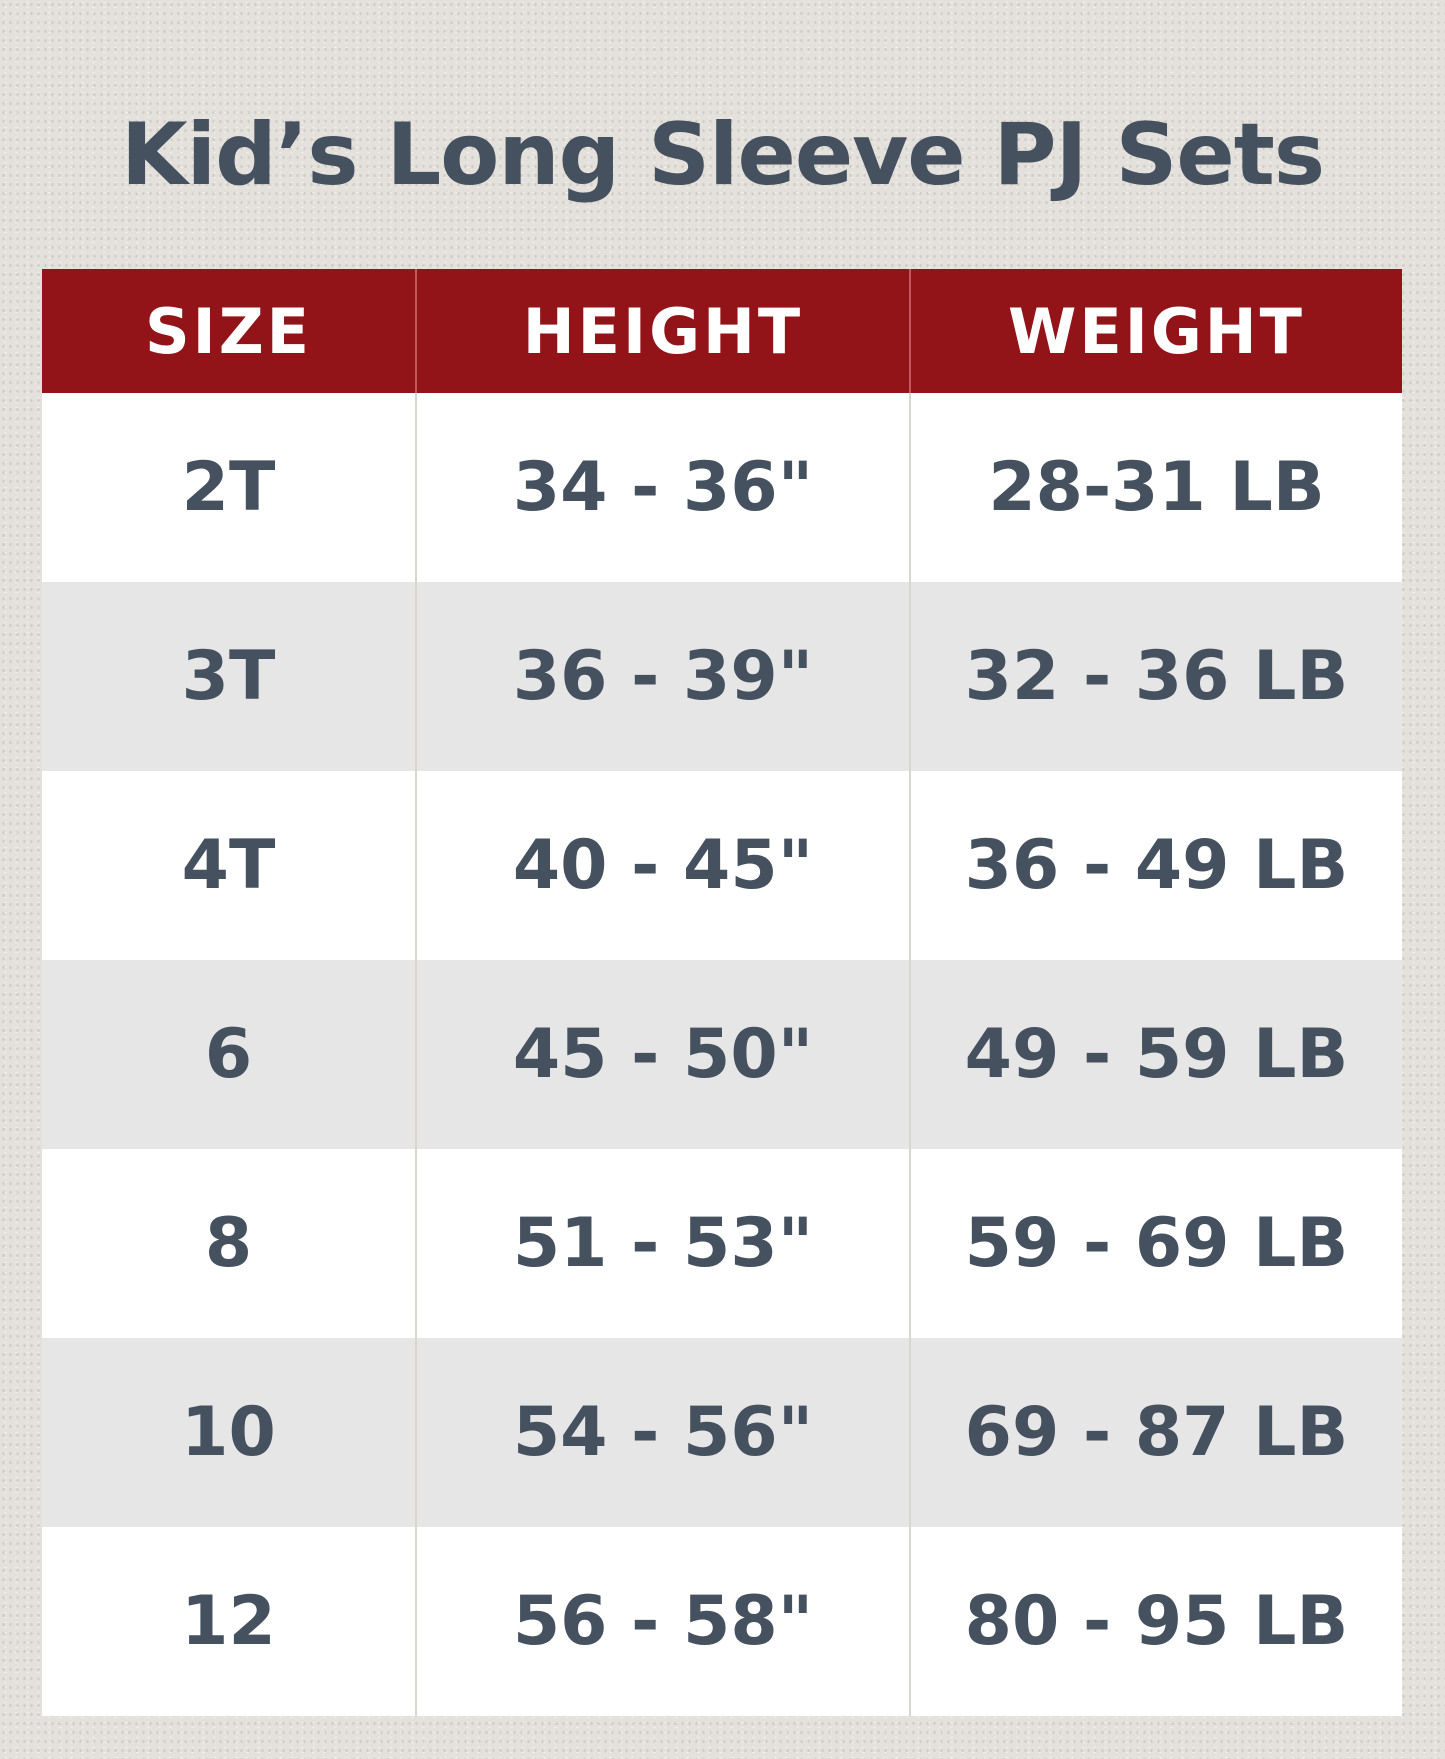 The width and height of the screenshot is (1445, 1759). What do you see at coordinates (1156, 1054) in the screenshot?
I see `cell-weight: 49 - 59 LB` at bounding box center [1156, 1054].